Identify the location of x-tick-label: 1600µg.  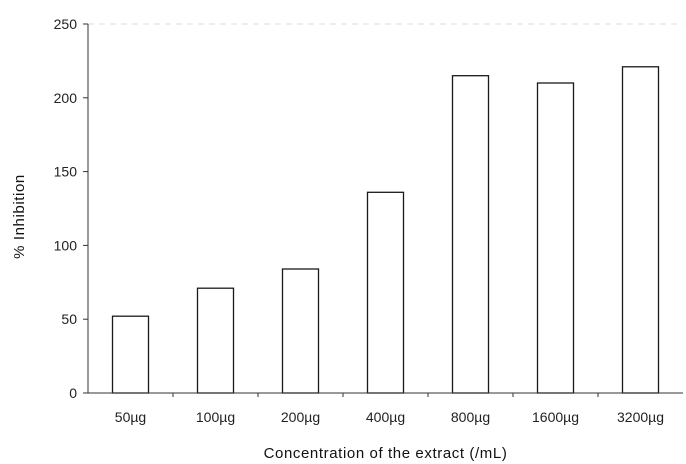
(555, 417).